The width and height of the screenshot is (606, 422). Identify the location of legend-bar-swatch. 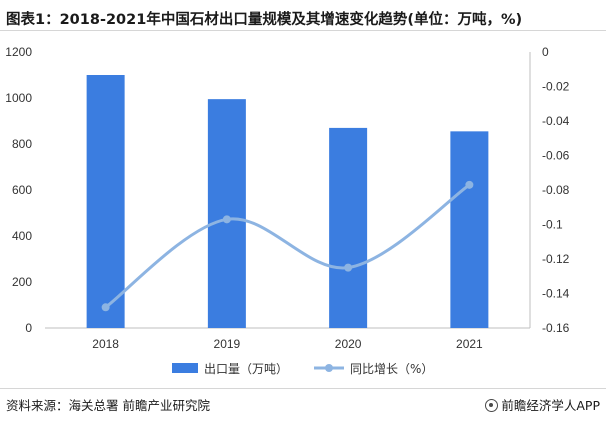
(185, 368).